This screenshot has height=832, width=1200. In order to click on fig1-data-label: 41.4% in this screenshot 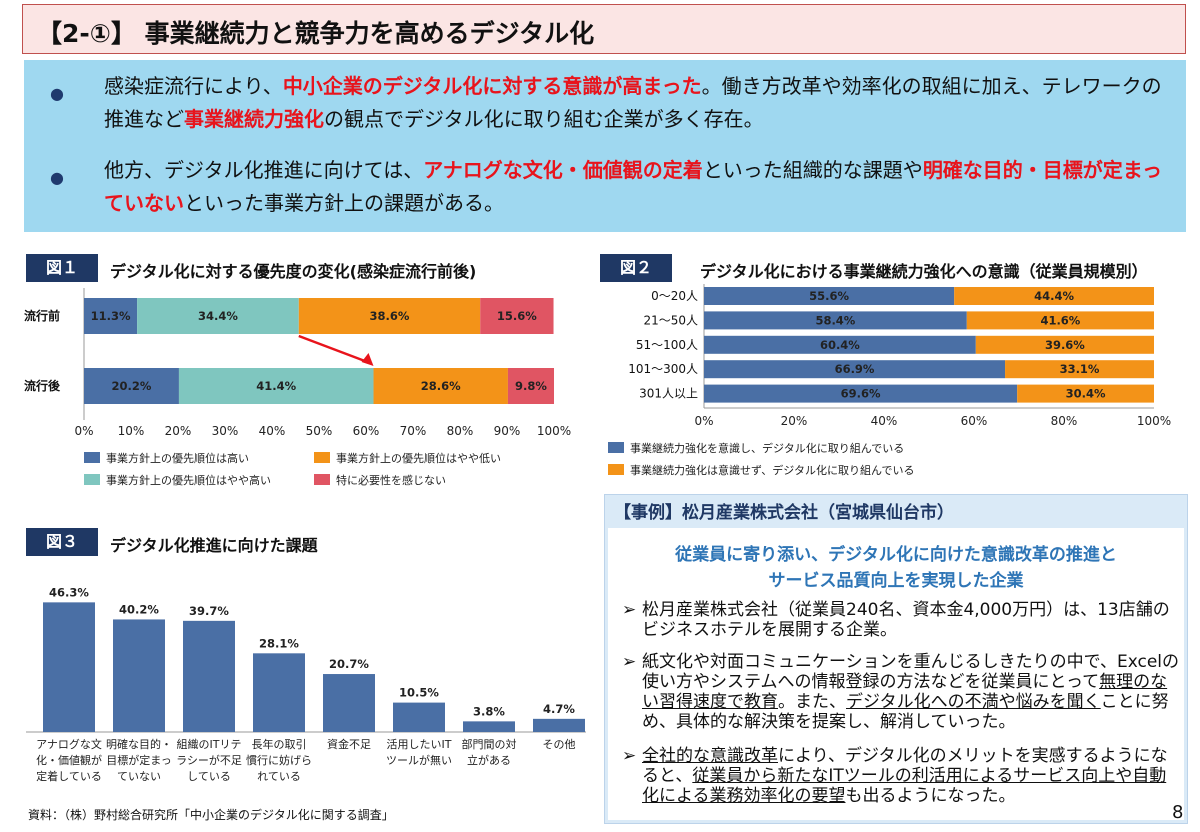, I will do `click(276, 386)`.